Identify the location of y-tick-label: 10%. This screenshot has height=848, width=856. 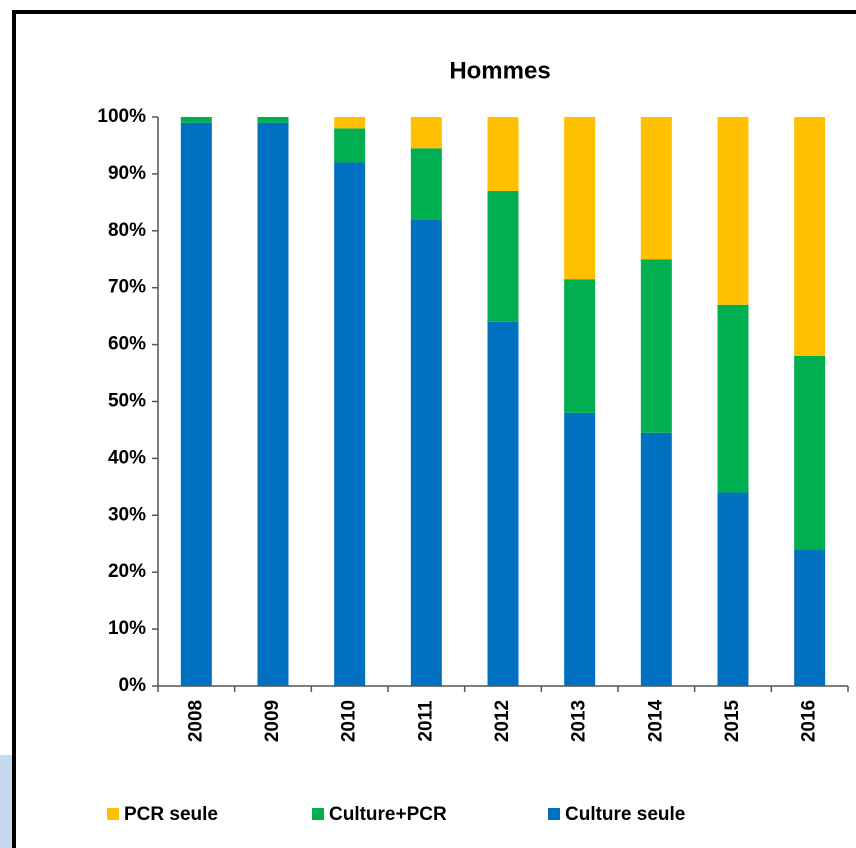
(127, 628).